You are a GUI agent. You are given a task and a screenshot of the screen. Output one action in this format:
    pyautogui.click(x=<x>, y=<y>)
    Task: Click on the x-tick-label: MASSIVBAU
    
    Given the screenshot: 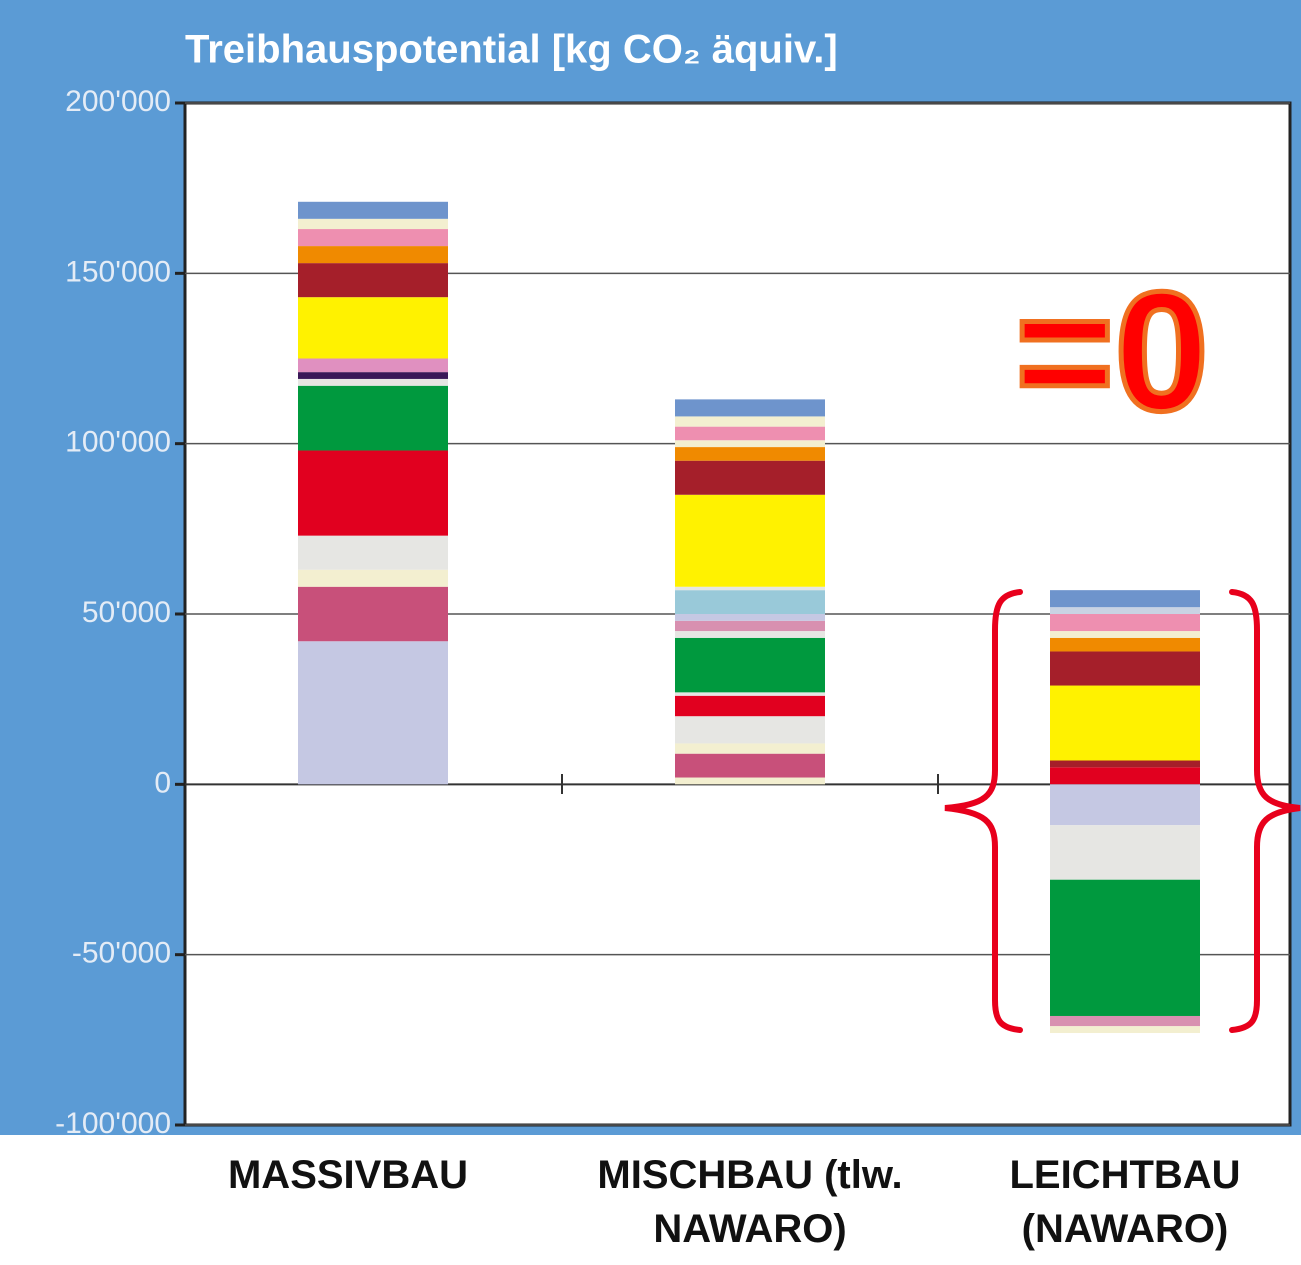 What is the action you would take?
    pyautogui.click(x=348, y=1175)
    